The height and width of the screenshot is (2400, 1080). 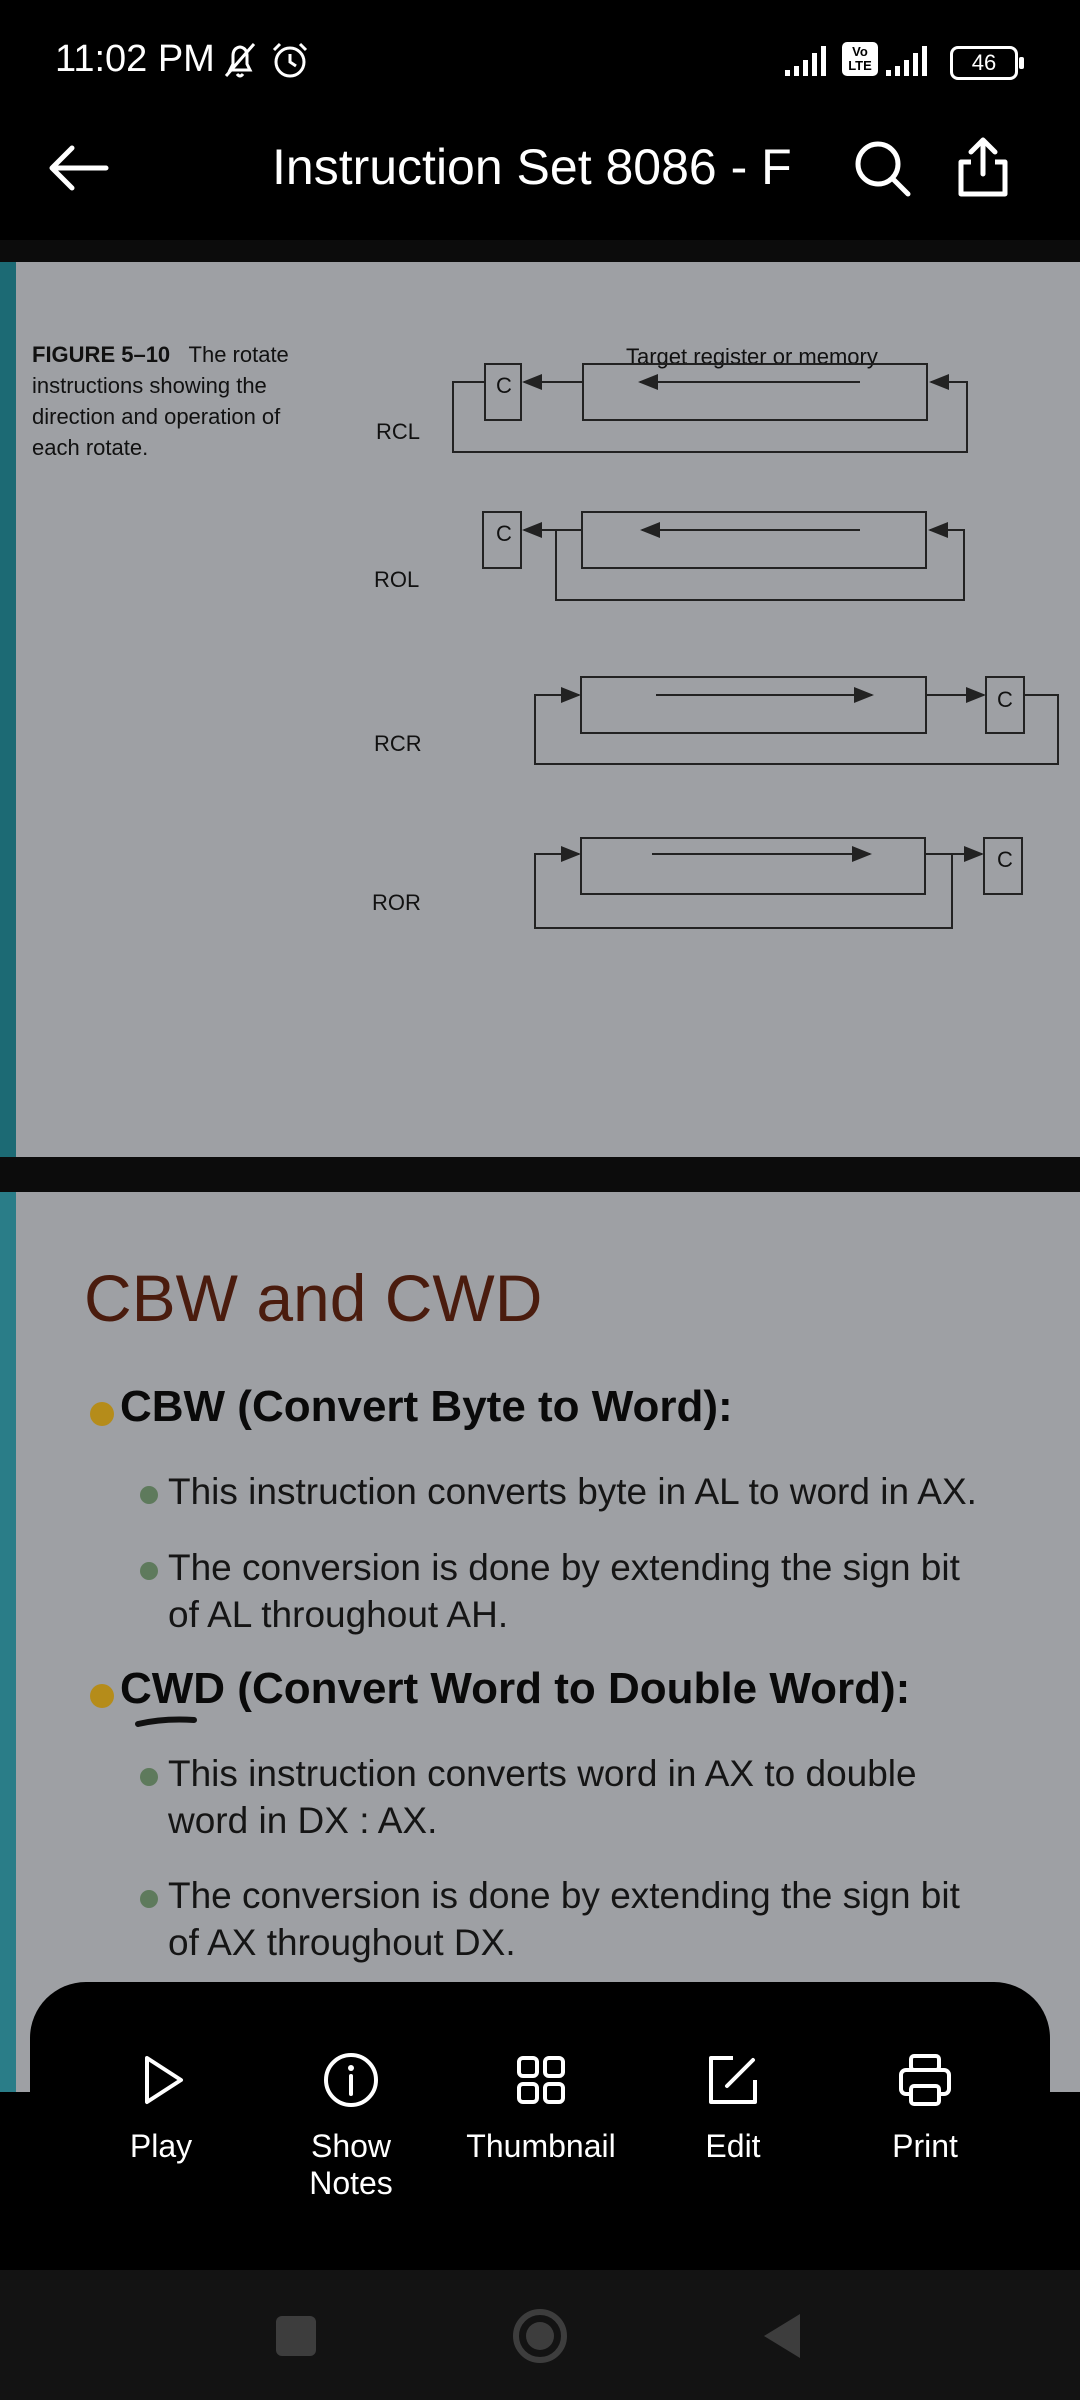 What do you see at coordinates (79, 168) in the screenshot?
I see `back-arrow-icon` at bounding box center [79, 168].